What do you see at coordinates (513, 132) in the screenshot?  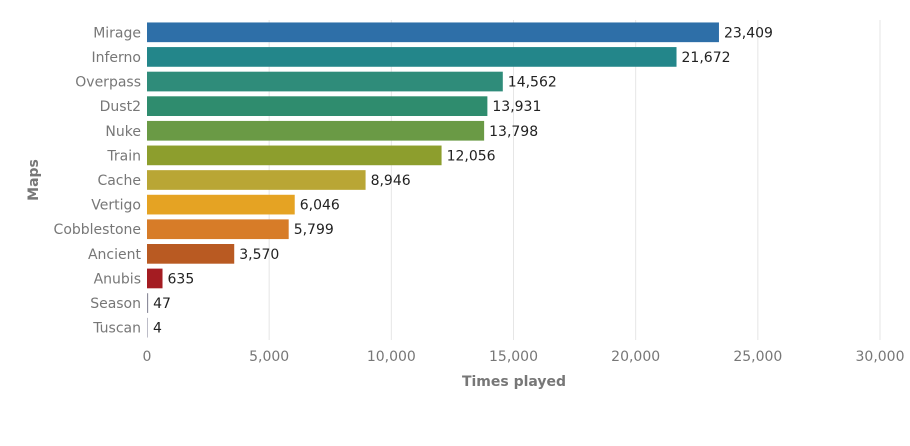 I see `data-label: 13,798` at bounding box center [513, 132].